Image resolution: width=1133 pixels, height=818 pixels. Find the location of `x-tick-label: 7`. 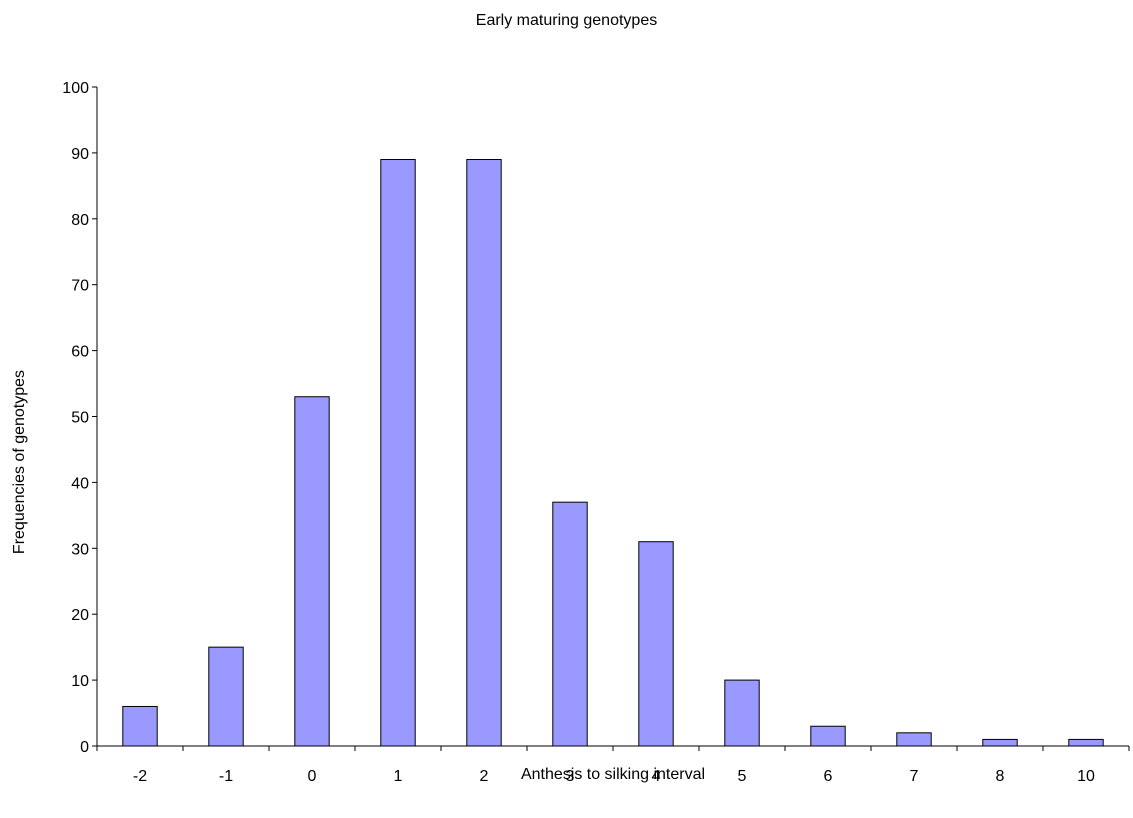

x-tick-label: 7 is located at coordinates (914, 776).